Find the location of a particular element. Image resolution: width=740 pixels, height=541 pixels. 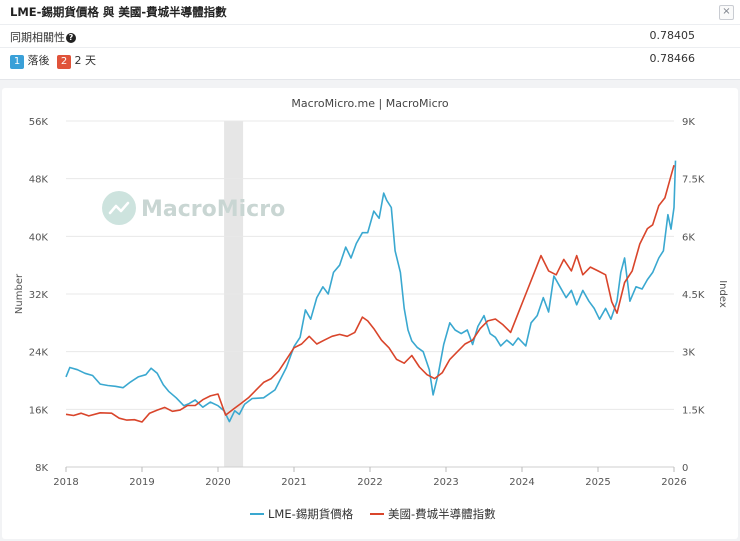

lag-correlation-row: 1 落後 2 2 天 0.78466 is located at coordinates (370, 58).